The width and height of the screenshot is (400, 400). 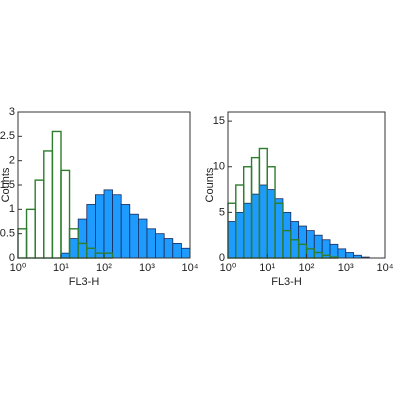 I want to click on y-tick-label: 1.5, so click(x=7, y=185).